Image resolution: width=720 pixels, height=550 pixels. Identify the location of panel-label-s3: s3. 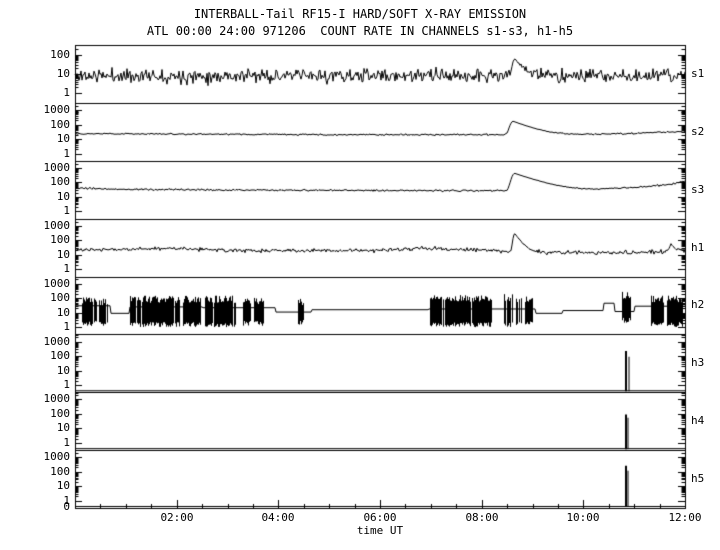
(698, 189).